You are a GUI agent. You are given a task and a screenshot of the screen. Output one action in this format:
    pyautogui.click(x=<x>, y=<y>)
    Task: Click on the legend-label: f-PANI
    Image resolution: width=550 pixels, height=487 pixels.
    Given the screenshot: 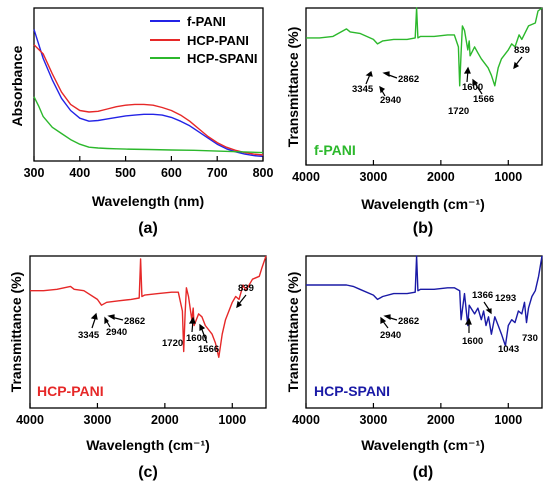 What is the action you would take?
    pyautogui.click(x=206, y=21)
    